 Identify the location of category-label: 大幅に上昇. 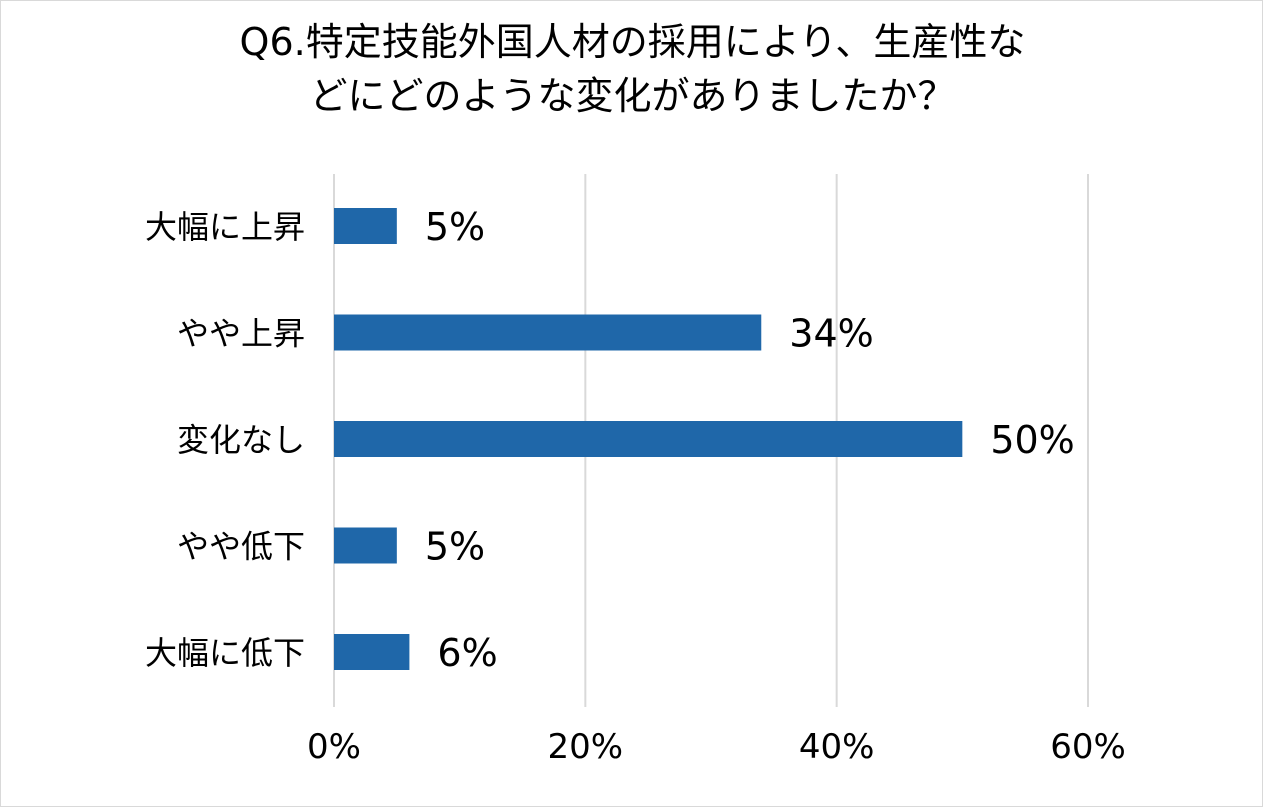
(225, 227).